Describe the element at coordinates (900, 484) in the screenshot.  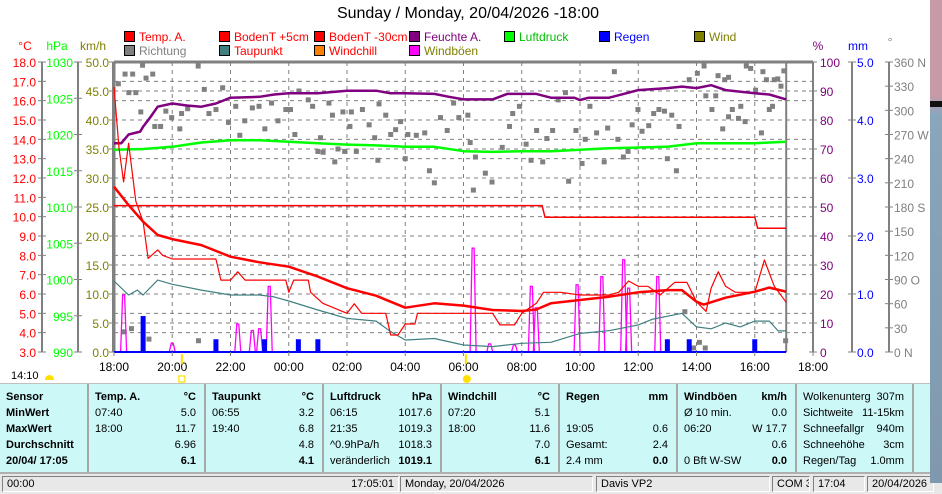
I see `status-last-date: 20/04/2026` at that location.